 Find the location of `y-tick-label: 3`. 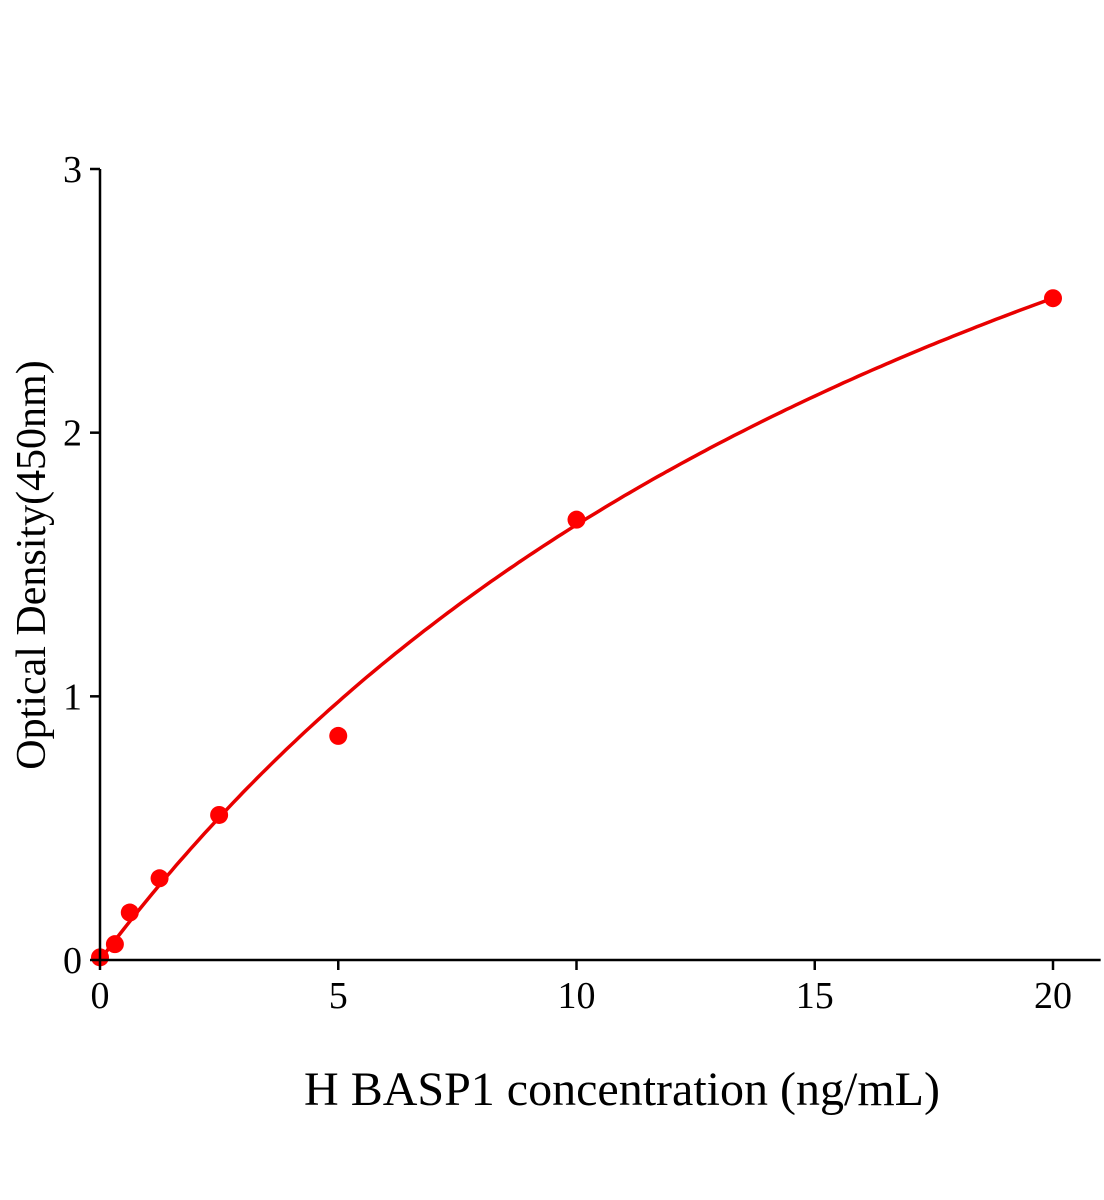

y-tick-label: 3 is located at coordinates (72, 170).